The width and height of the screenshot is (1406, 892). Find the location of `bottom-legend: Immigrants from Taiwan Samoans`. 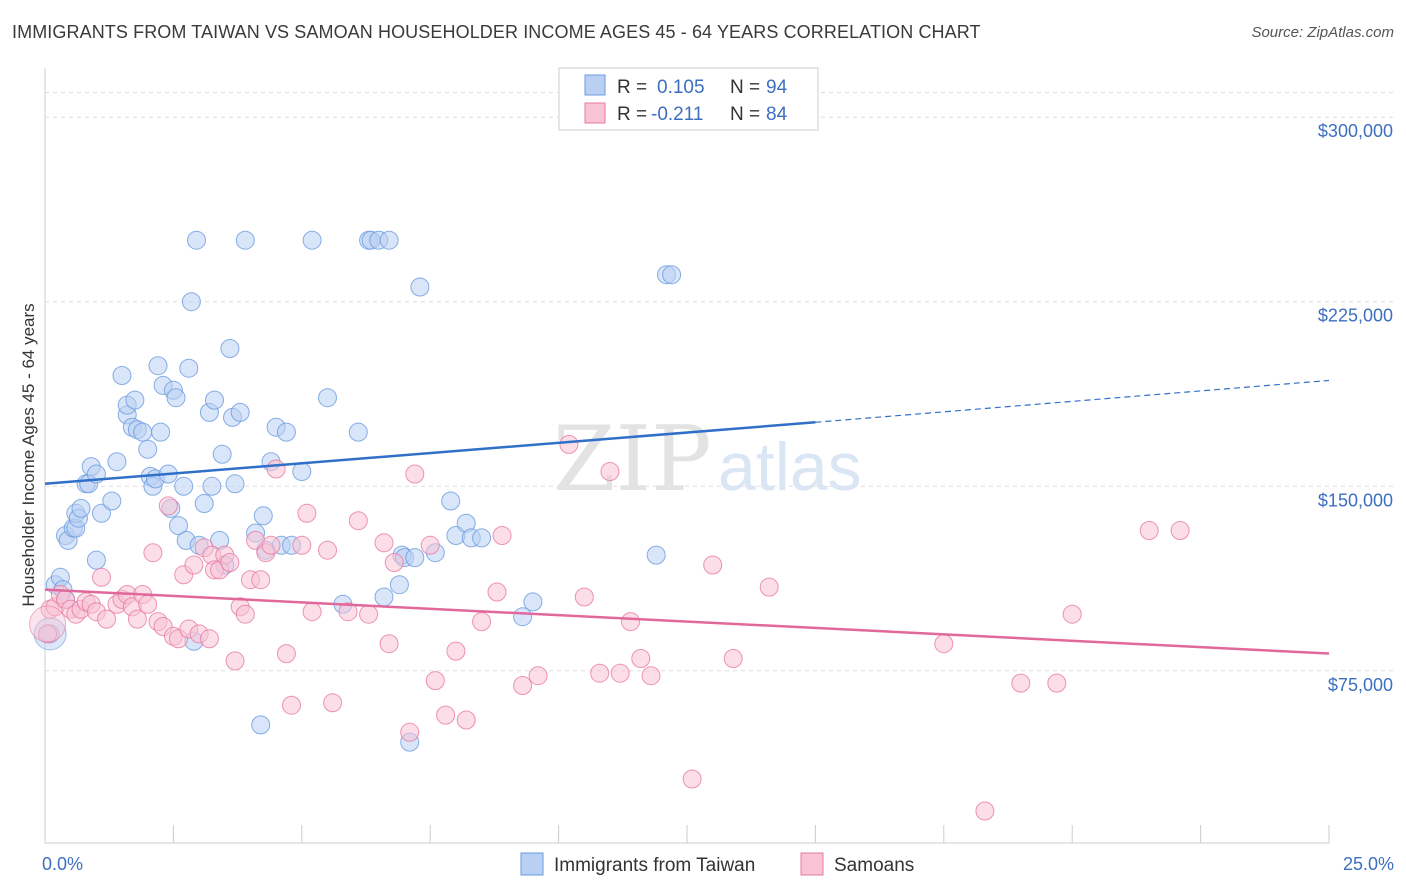

bottom-legend: Immigrants from Taiwan Samoans is located at coordinates (717, 864).